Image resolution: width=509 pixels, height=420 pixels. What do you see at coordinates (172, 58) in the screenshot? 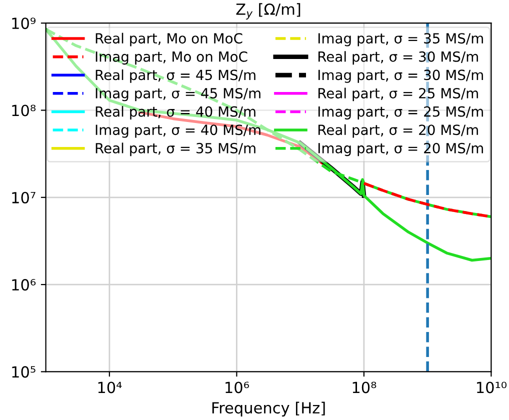
I see `legend-label: Imag part, Mo on MoC` at bounding box center [172, 58].